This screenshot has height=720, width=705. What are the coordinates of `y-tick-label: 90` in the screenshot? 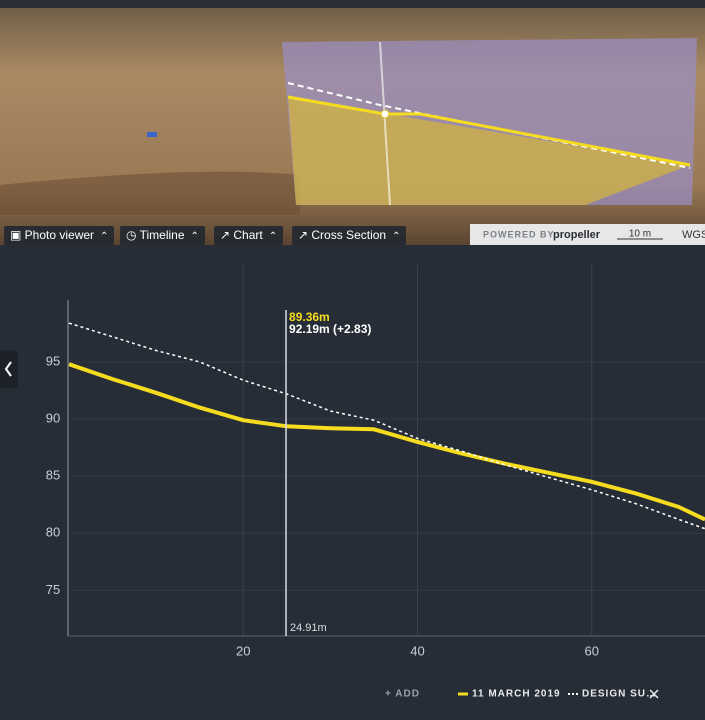 It's located at (53, 417).